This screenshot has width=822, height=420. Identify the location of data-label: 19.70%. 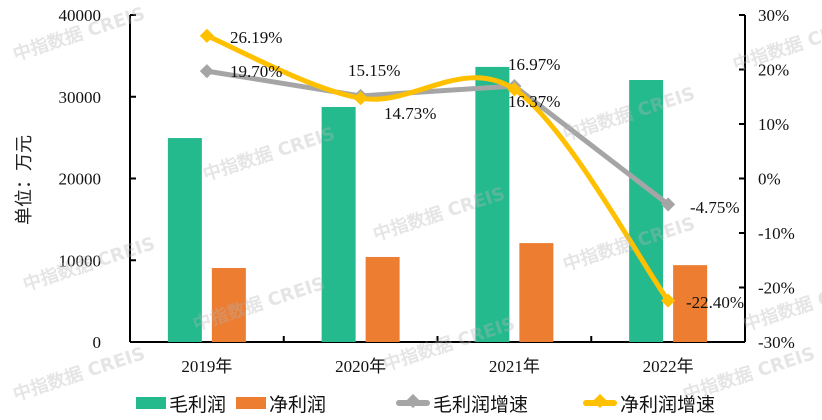
(256, 71).